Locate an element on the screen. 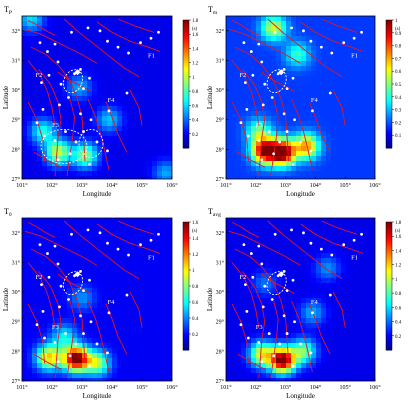 This screenshot has width=415, height=406. x-tick-label: 101° is located at coordinates (22, 185).